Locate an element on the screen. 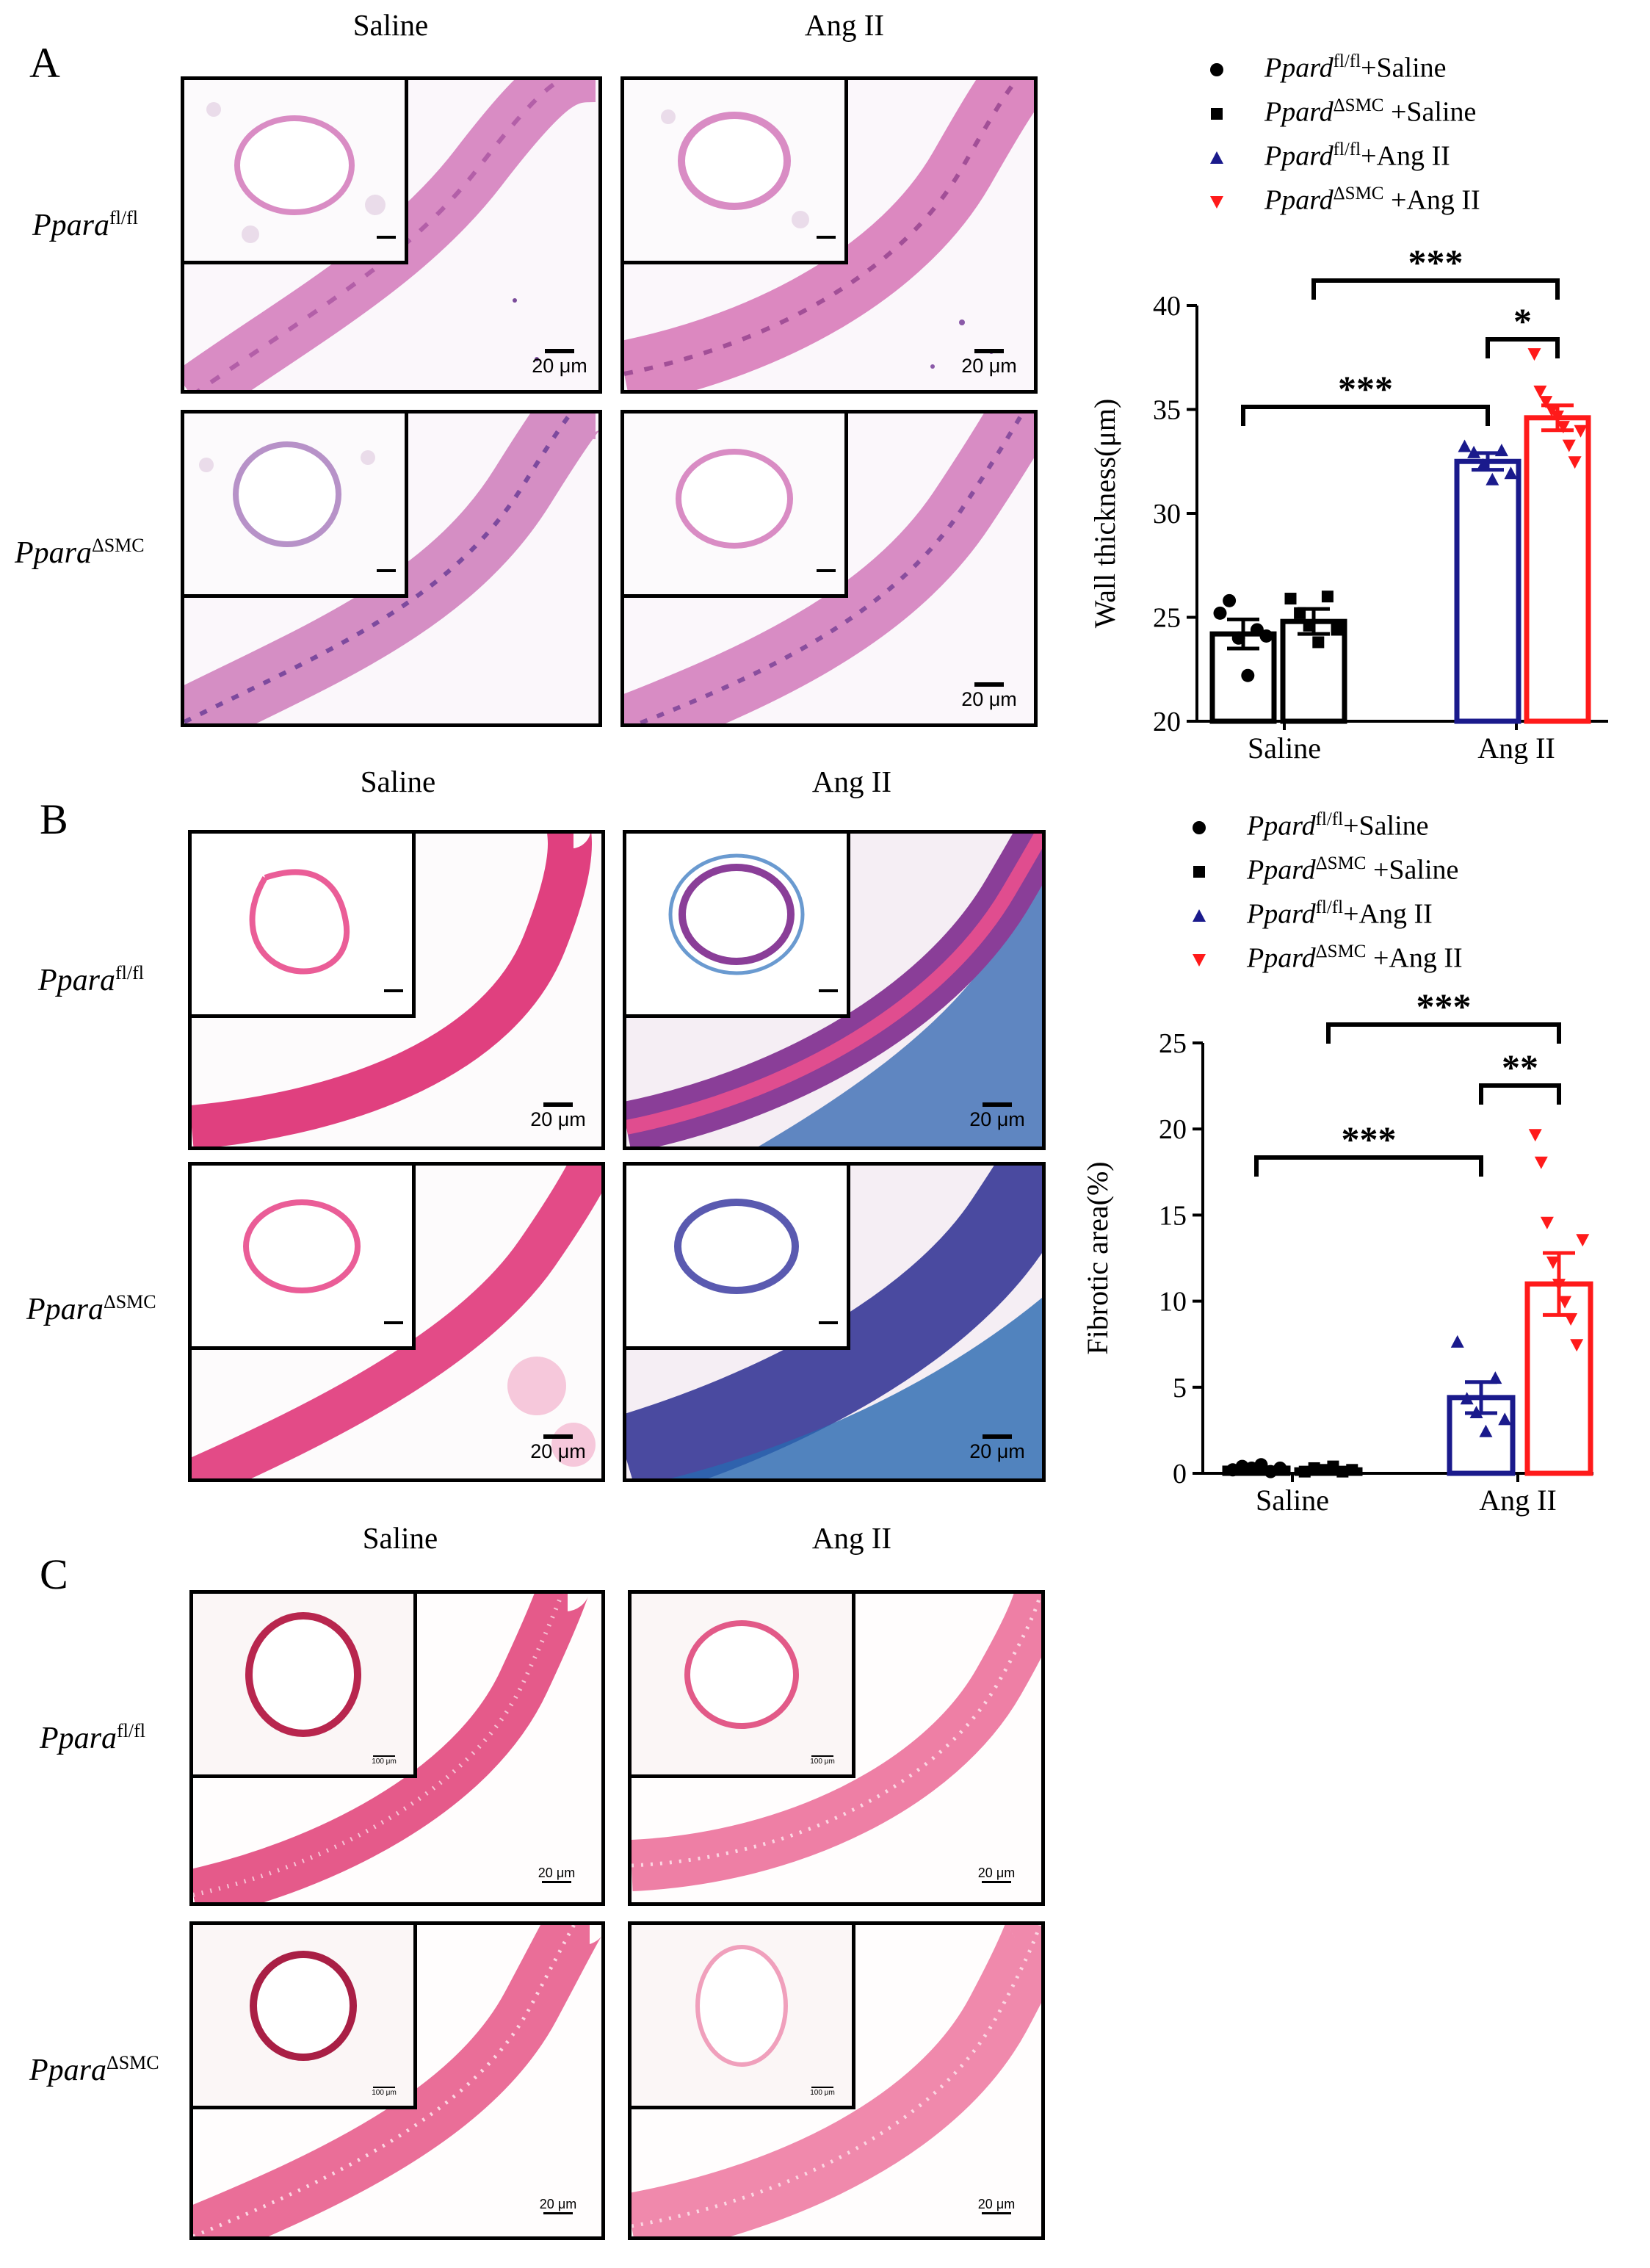 The image size is (1650, 2268). y-tick-label: 15 is located at coordinates (1173, 1215).